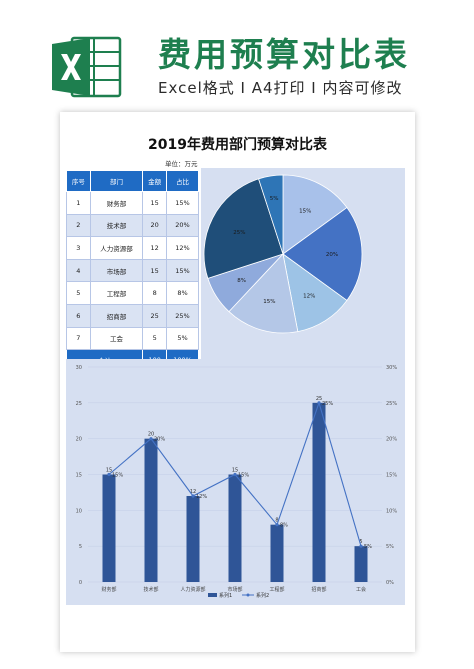 The width and height of the screenshot is (474, 669). Describe the element at coordinates (116, 315) in the screenshot. I see `cell-dept: 招商部` at that location.